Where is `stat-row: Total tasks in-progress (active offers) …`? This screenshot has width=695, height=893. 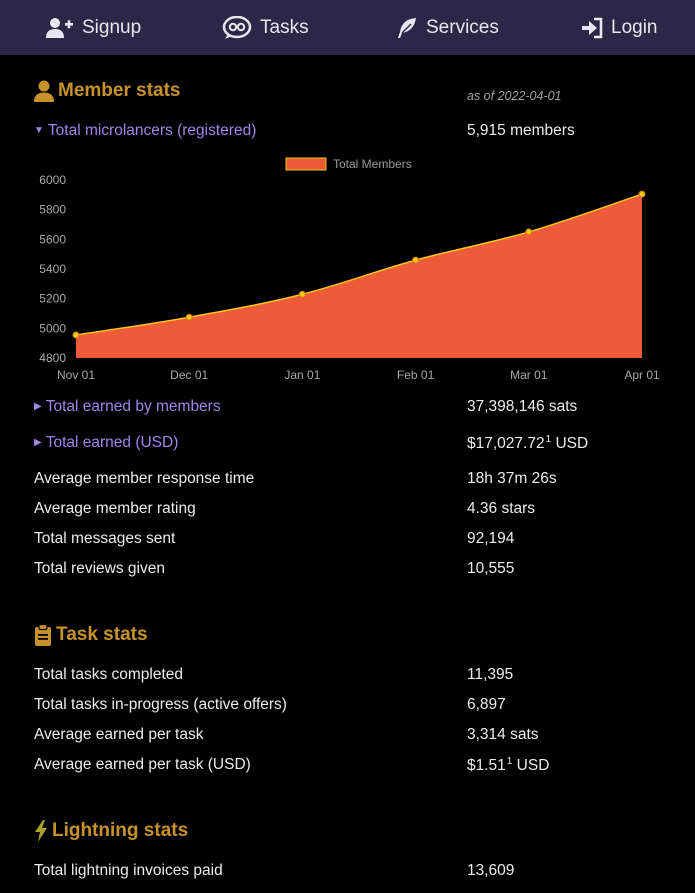
stat-row: Total tasks in-progress (active offers) … is located at coordinates (270, 704).